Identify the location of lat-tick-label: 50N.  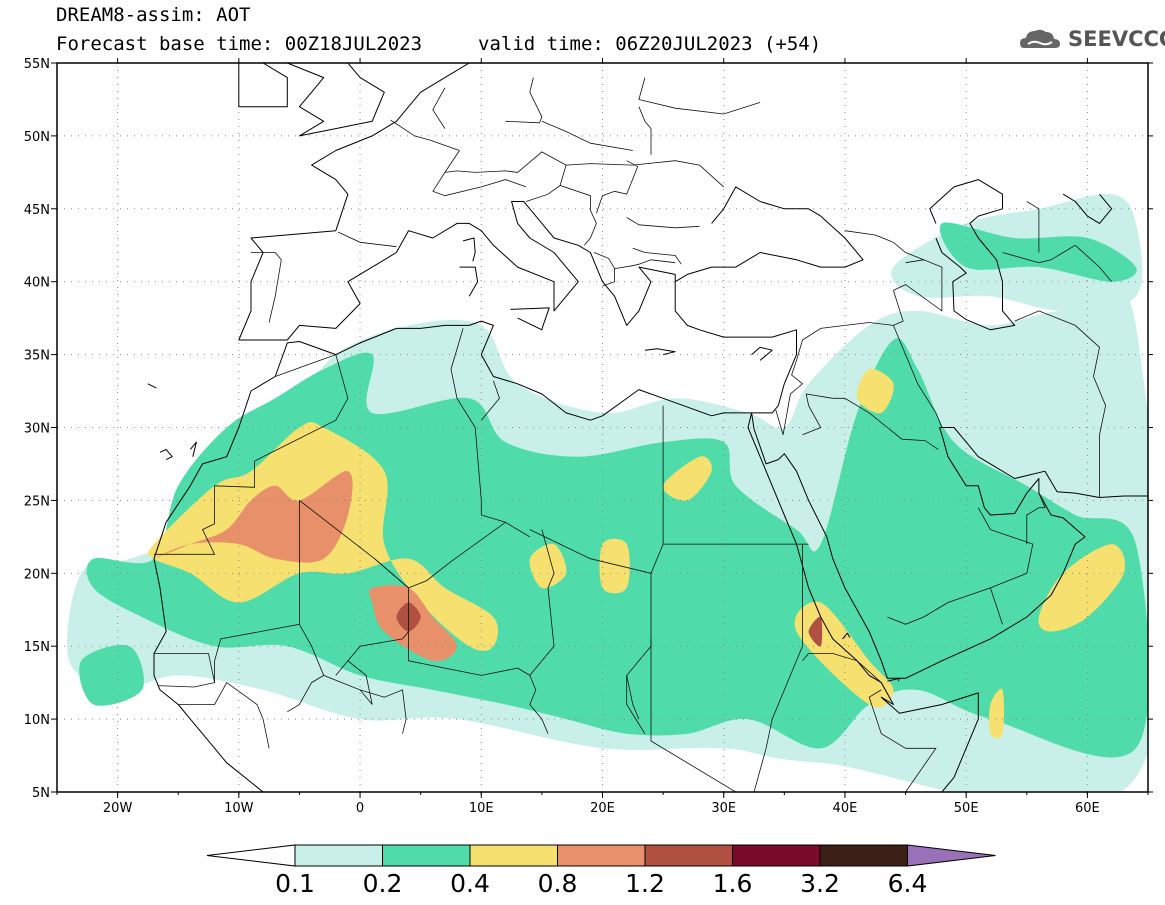
(37, 137).